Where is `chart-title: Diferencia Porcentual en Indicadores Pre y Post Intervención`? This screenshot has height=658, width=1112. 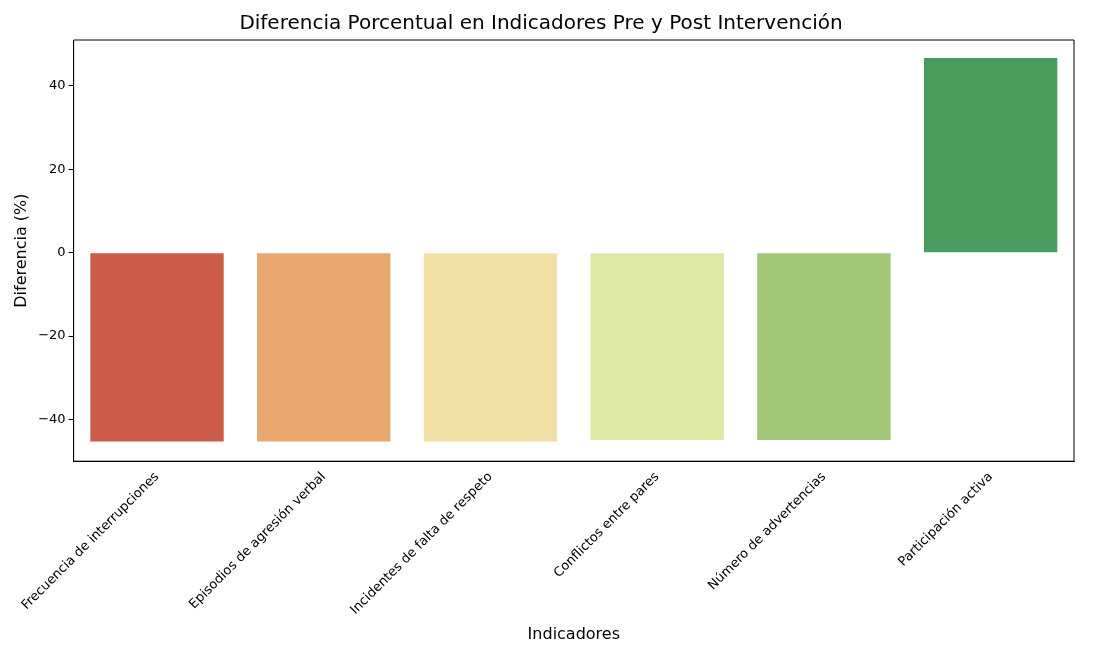 chart-title: Diferencia Porcentual en Indicadores Pre y Post Intervención is located at coordinates (541, 22).